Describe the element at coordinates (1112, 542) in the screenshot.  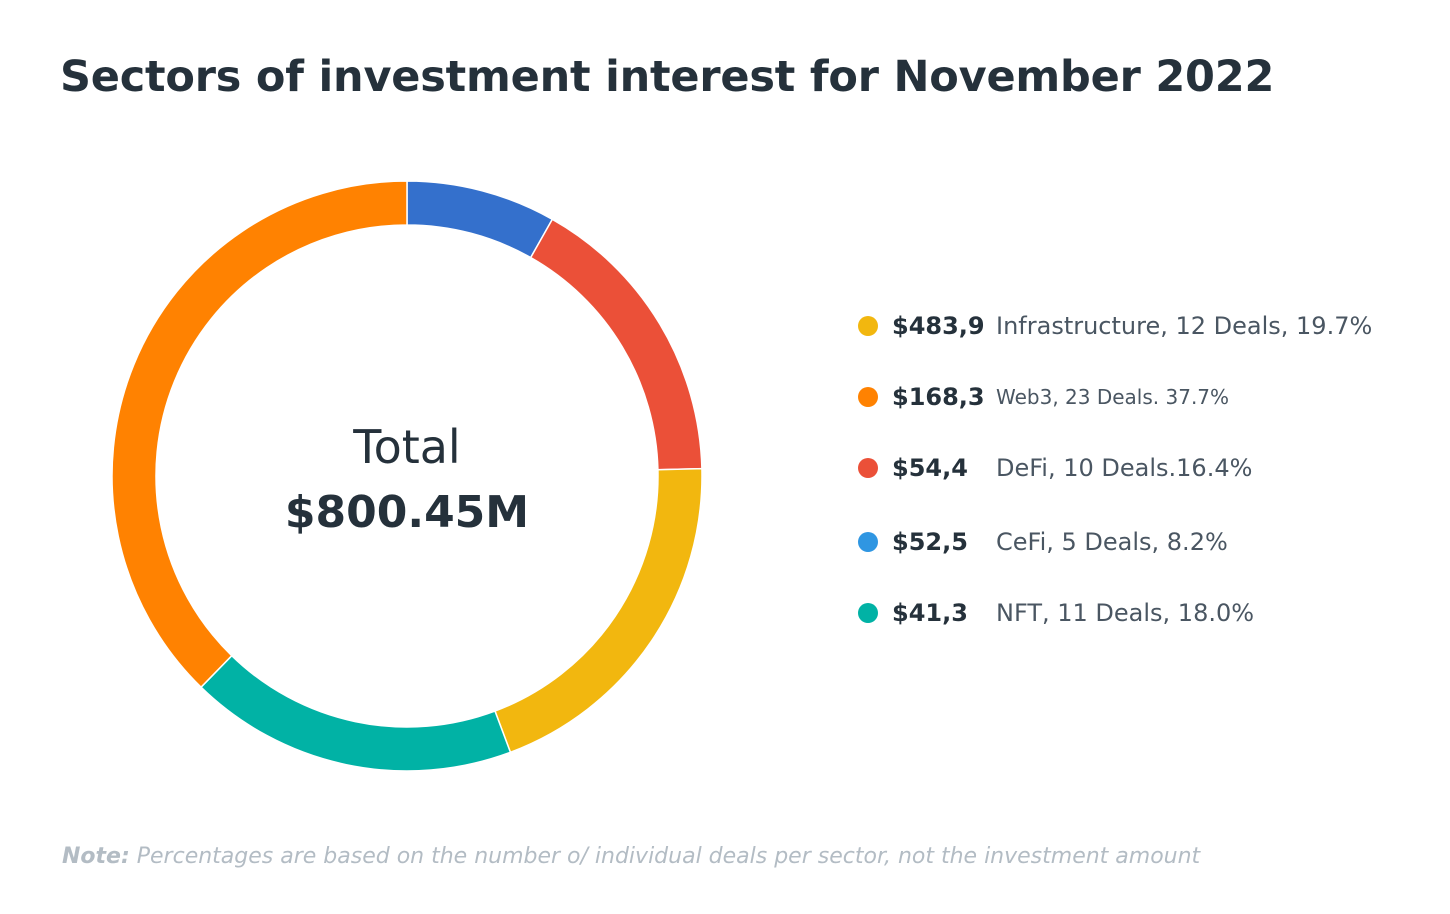
I see `legend-label: CeFi, 5 Deals, 8.2%` at that location.